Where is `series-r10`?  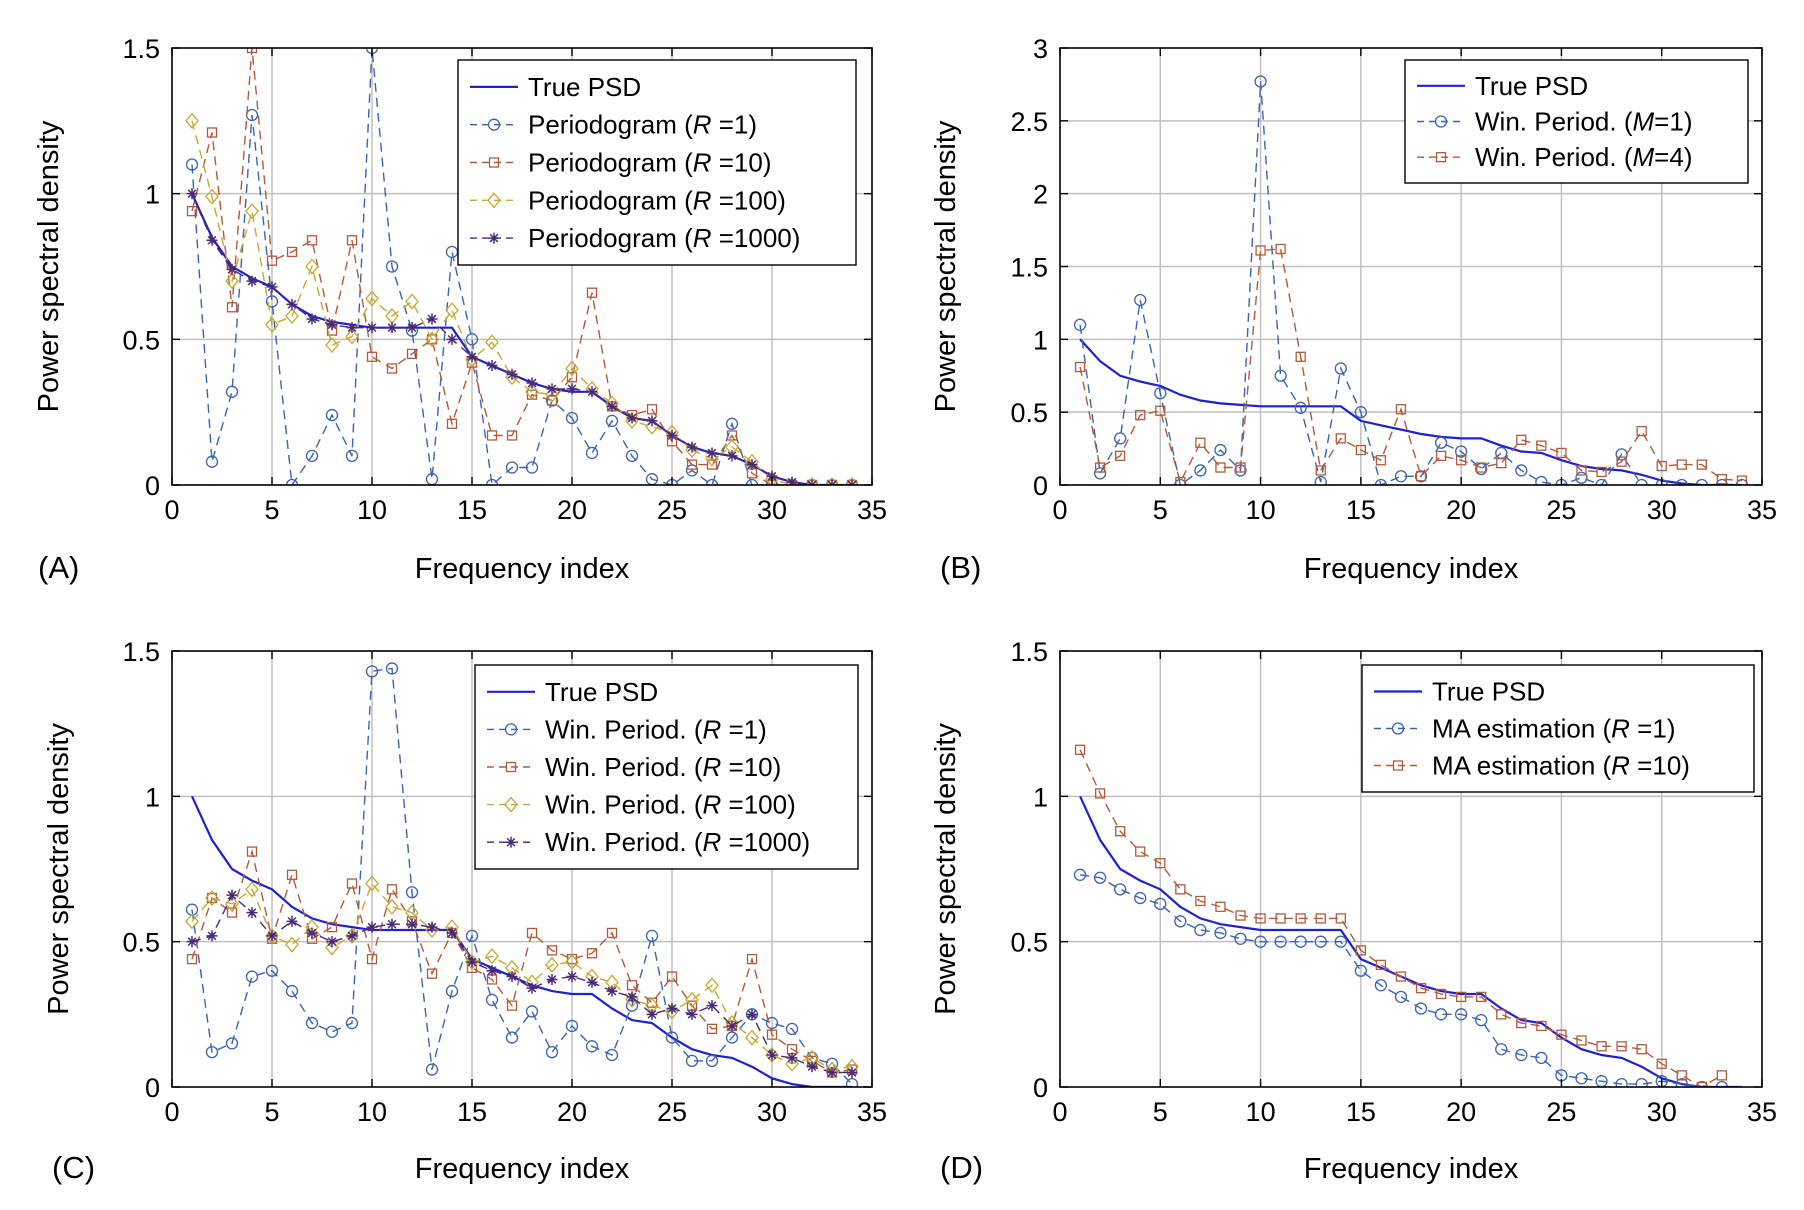 series-r10 is located at coordinates (1401, 915).